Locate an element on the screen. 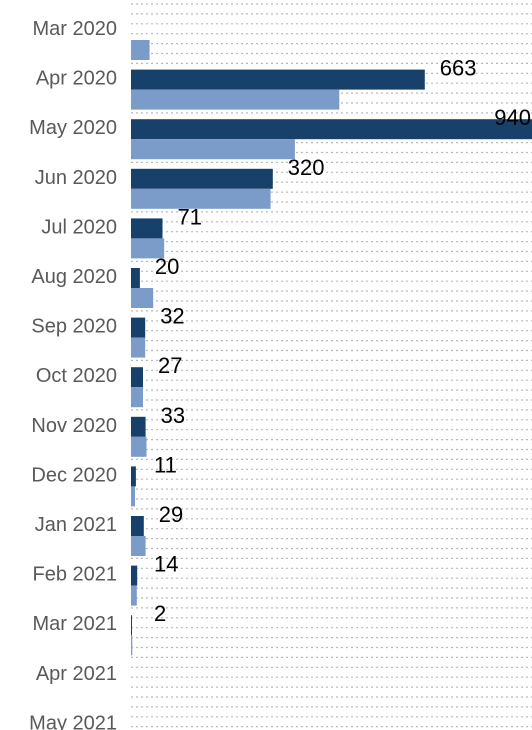 The image size is (532, 730). data-label-series-1-9: 11 is located at coordinates (165, 464).